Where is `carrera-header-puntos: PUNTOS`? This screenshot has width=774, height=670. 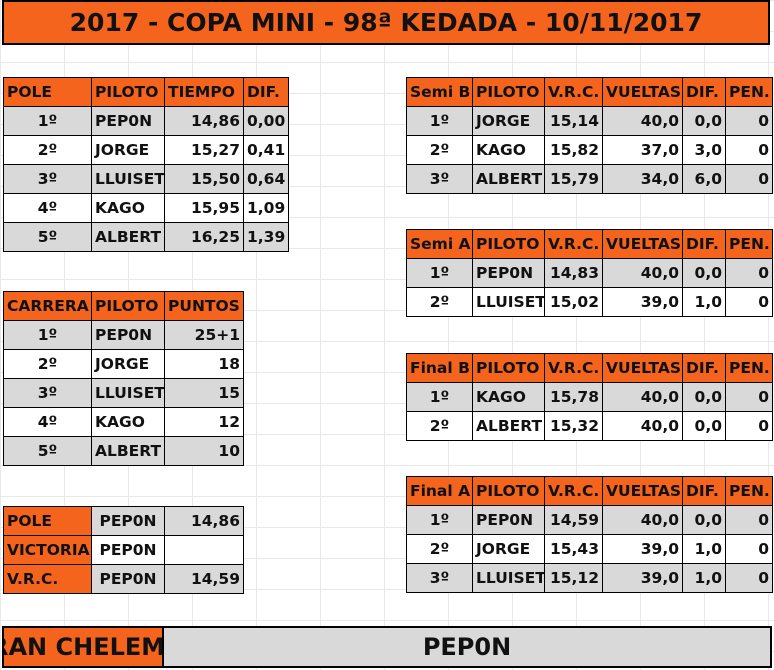 carrera-header-puntos: PUNTOS is located at coordinates (204, 306).